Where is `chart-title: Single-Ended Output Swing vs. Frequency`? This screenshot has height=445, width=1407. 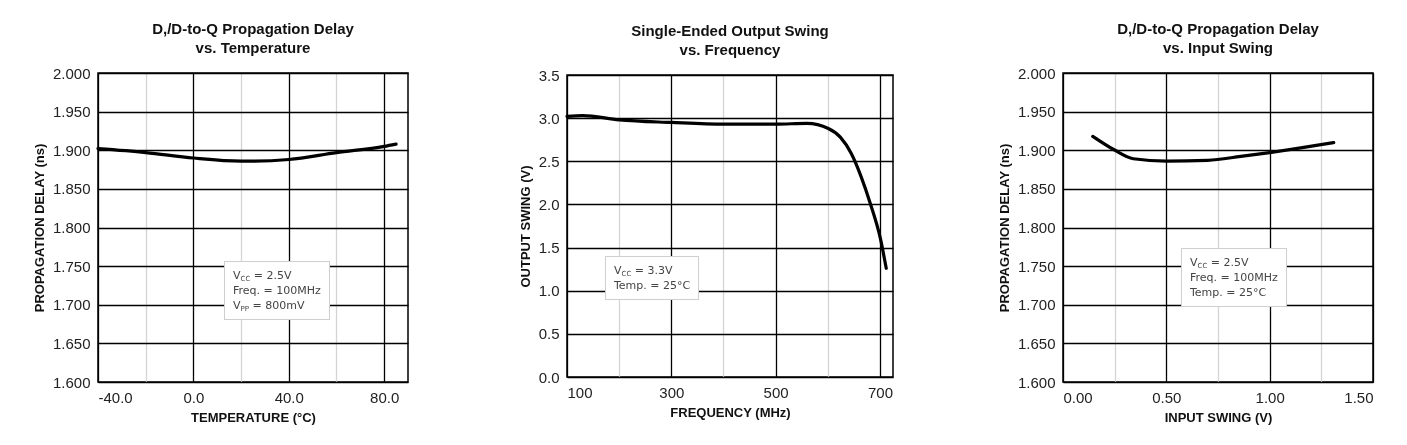 chart-title: Single-Ended Output Swing vs. Frequency is located at coordinates (730, 40).